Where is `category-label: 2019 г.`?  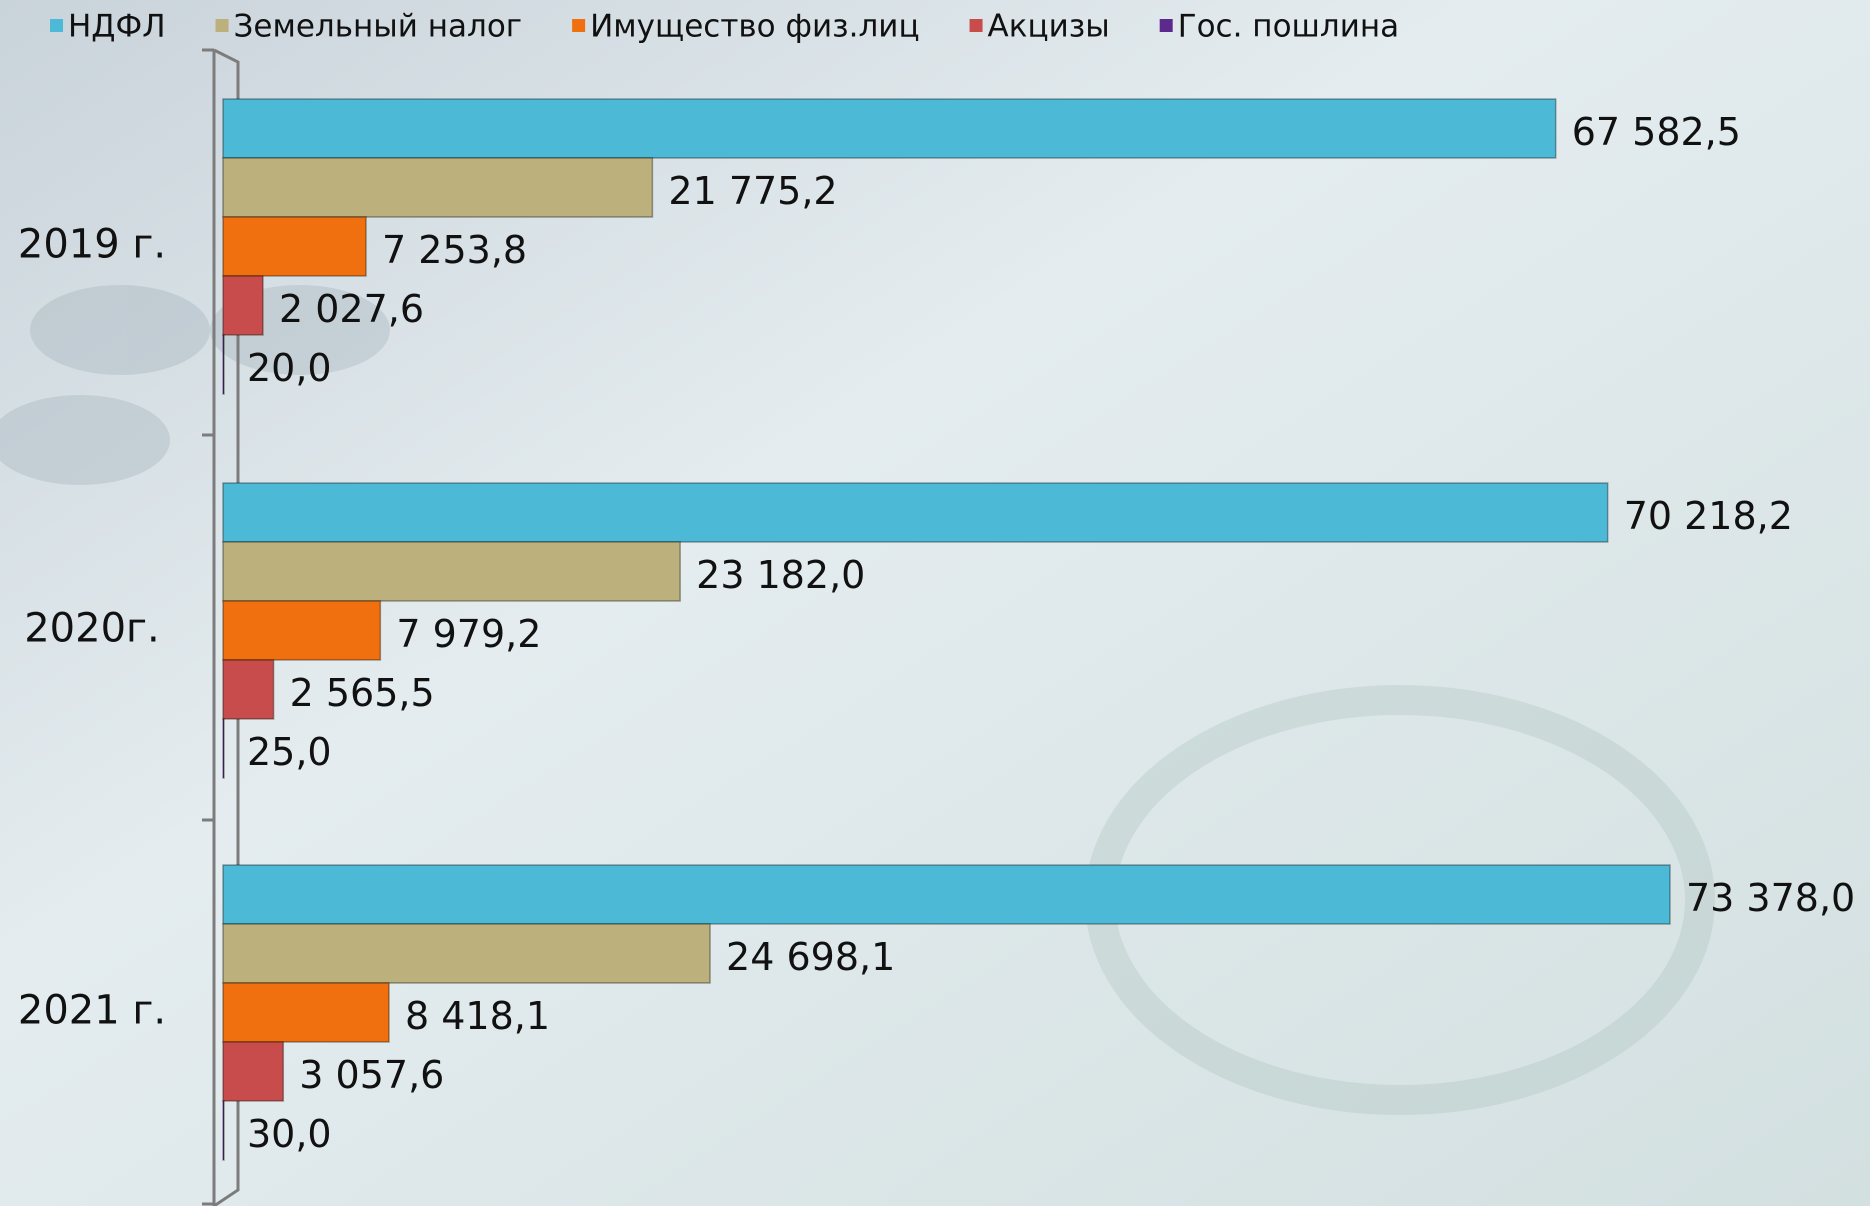
category-label: 2019 г. is located at coordinates (92, 245).